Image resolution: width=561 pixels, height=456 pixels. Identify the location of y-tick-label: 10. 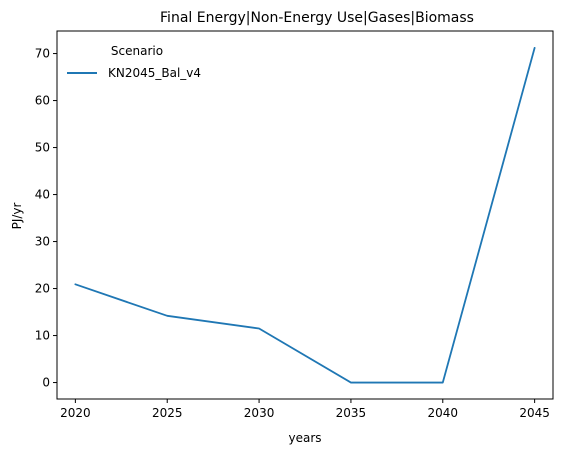
(42, 336).